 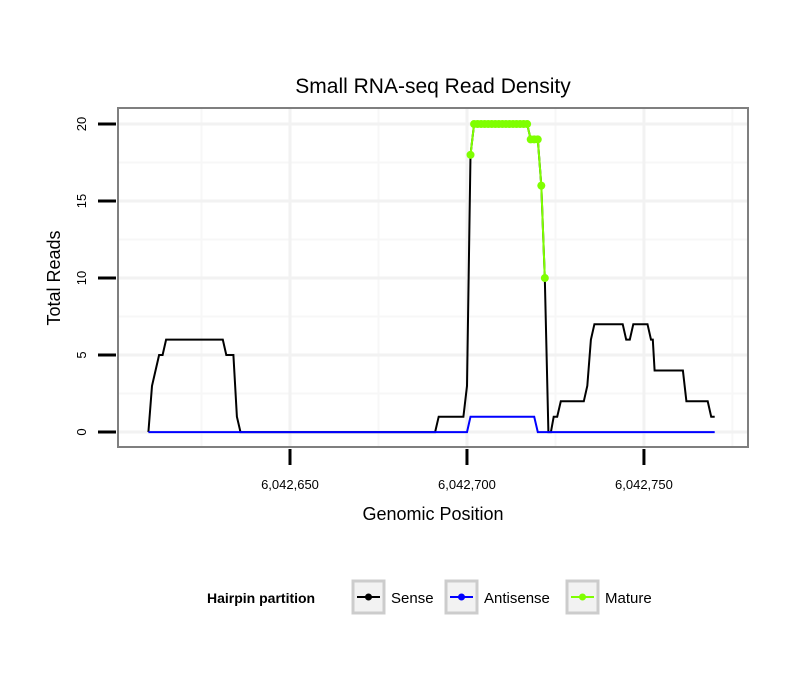 What do you see at coordinates (261, 598) in the screenshot?
I see `legend-title: Hairpin partition` at bounding box center [261, 598].